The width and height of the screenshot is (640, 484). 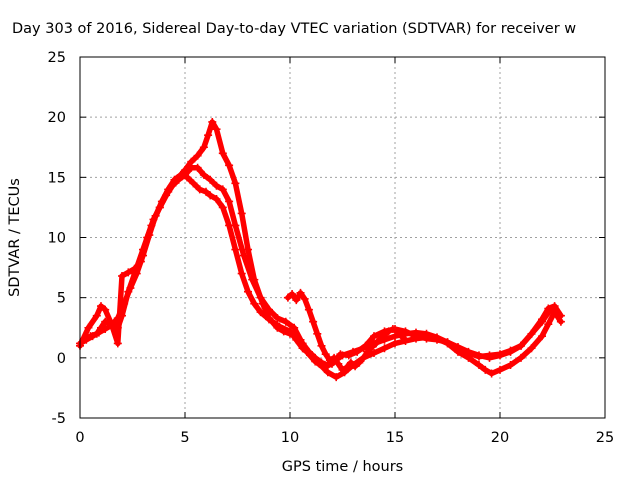 I want to click on x-axis-label: GPS time / hours, so click(x=342, y=467).